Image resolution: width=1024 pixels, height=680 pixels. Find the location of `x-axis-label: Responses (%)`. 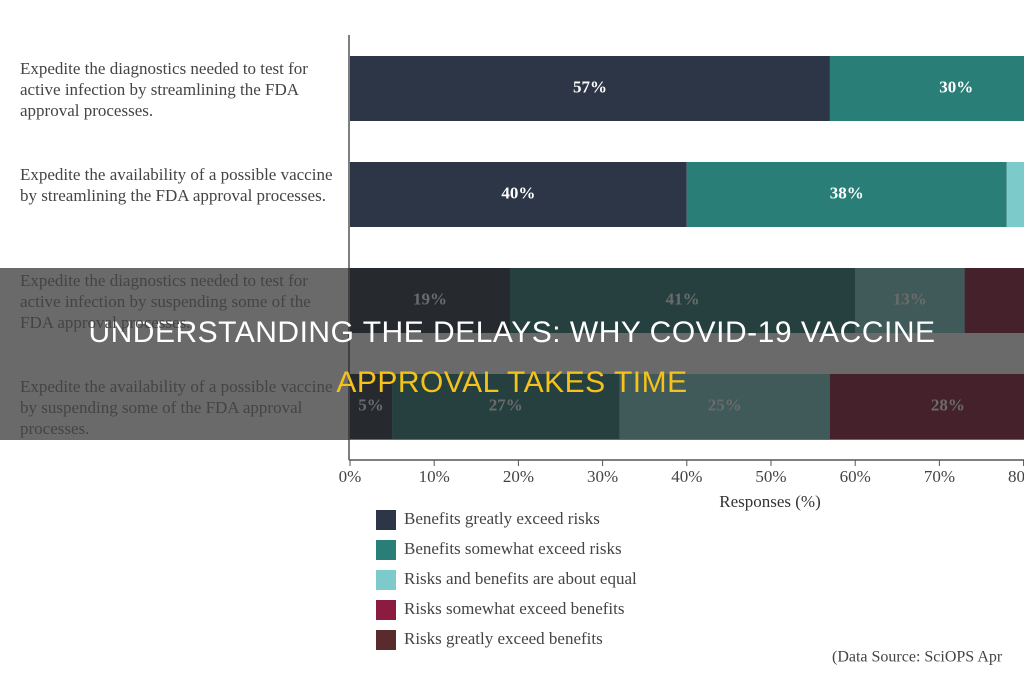

x-axis-label: Responses (%) is located at coordinates (770, 501).